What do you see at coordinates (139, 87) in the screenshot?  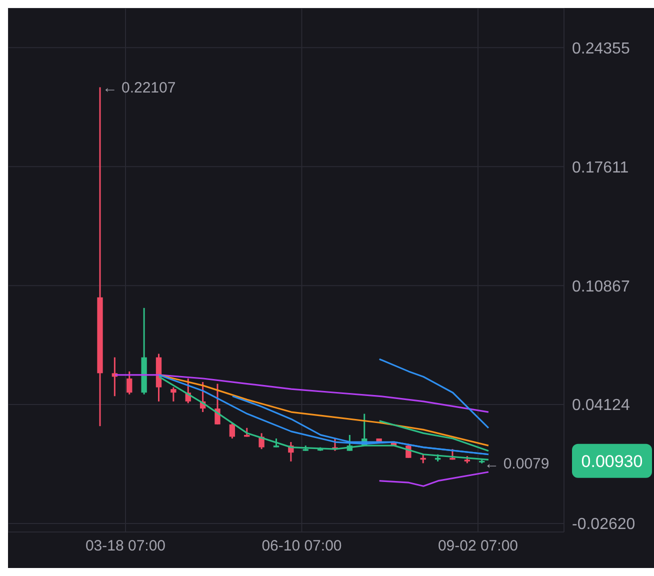 I see `annotation: ← 0.22107` at bounding box center [139, 87].